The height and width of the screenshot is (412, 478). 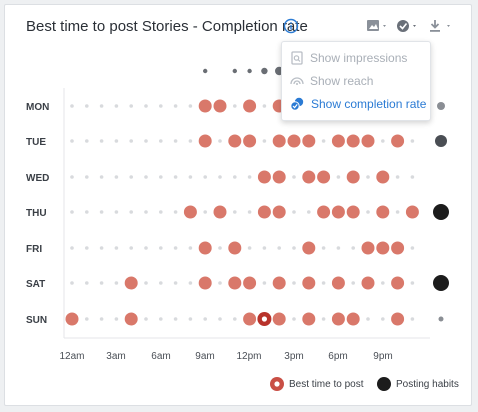 What do you see at coordinates (378, 26) in the screenshot?
I see `image-icon` at bounding box center [378, 26].